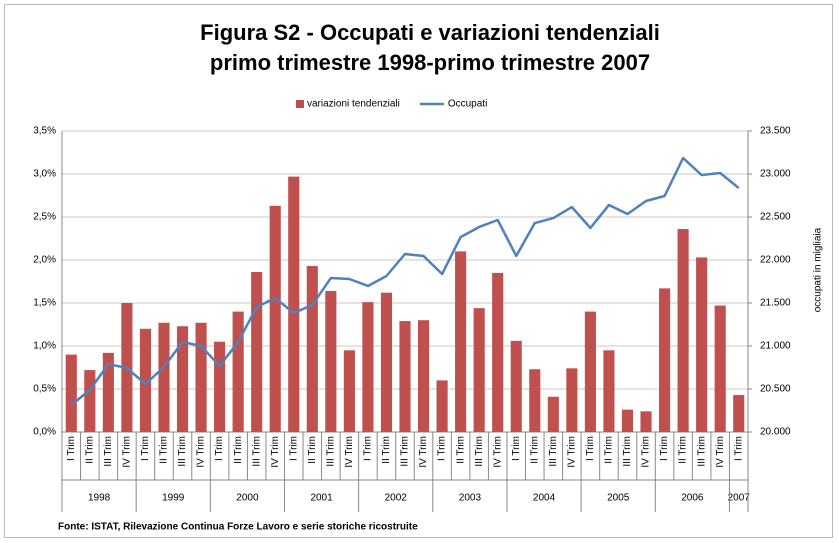 The width and height of the screenshot is (839, 543). What do you see at coordinates (44, 174) in the screenshot?
I see `y-tick-label: 3,0%` at bounding box center [44, 174].